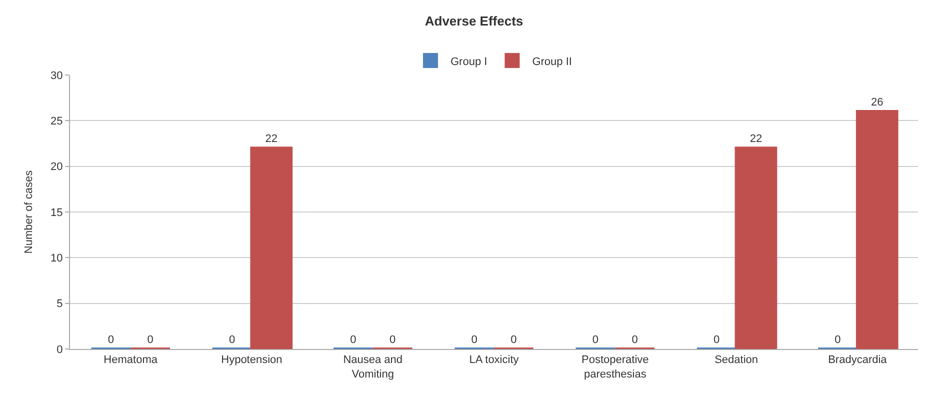 This screenshot has width=948, height=409. Describe the element at coordinates (131, 360) in the screenshot. I see `x-tick-label: Hematoma` at that location.